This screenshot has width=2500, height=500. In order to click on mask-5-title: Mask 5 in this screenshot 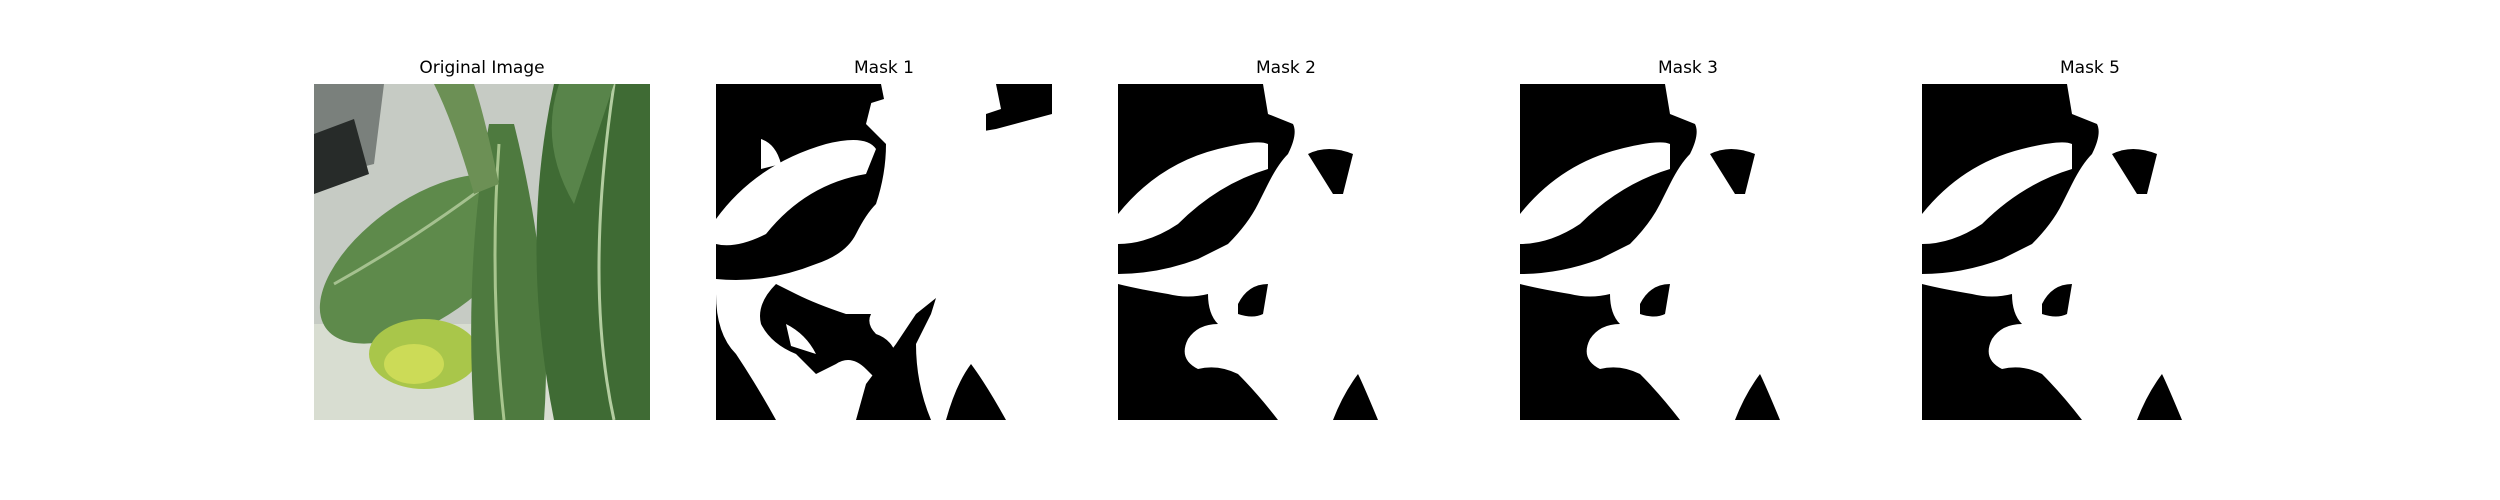, I will do `click(2089, 68)`.